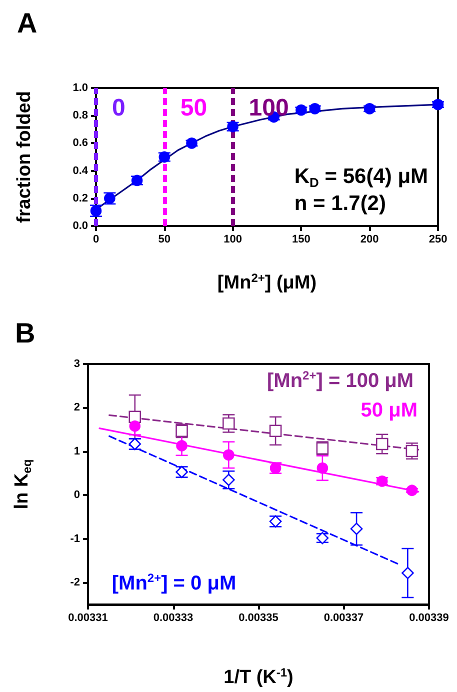  Describe the element at coordinates (80, 170) in the screenshot. I see `y-tick-label: 0.4` at that location.